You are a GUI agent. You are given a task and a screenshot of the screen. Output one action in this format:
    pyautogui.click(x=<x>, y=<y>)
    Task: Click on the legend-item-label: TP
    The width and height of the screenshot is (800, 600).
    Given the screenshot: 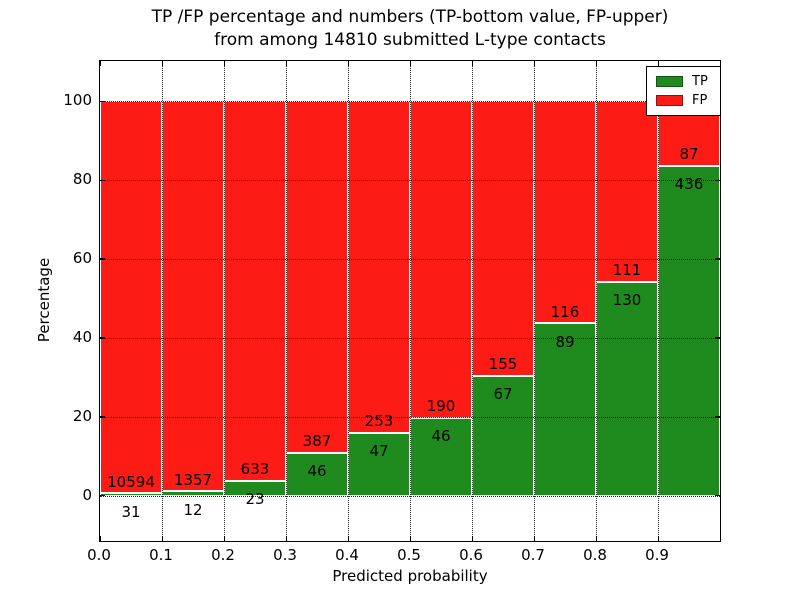 What is the action you would take?
    pyautogui.click(x=700, y=81)
    